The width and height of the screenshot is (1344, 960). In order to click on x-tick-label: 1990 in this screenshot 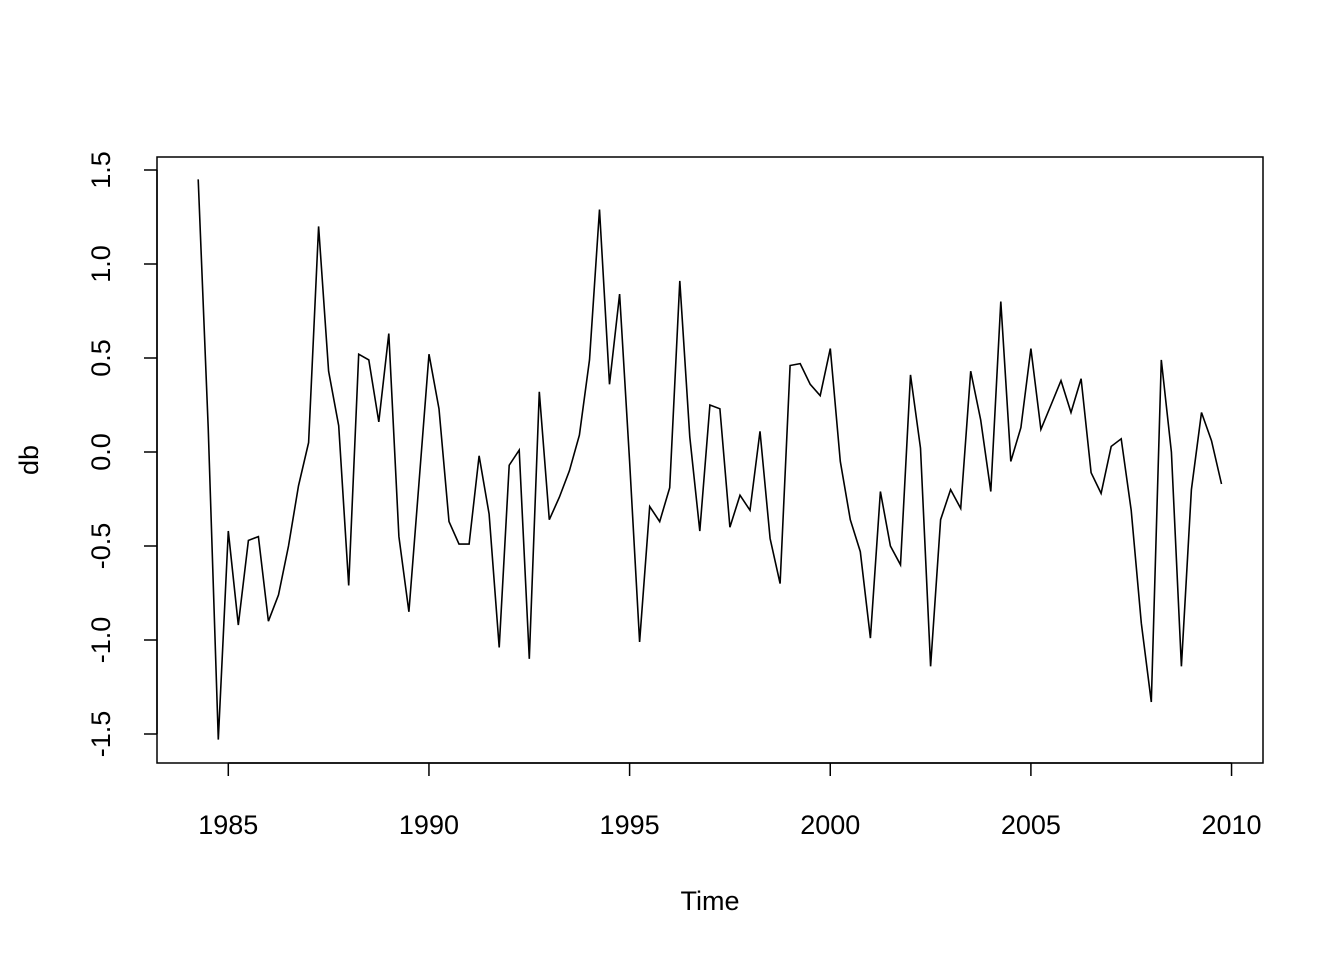, I will do `click(429, 825)`.